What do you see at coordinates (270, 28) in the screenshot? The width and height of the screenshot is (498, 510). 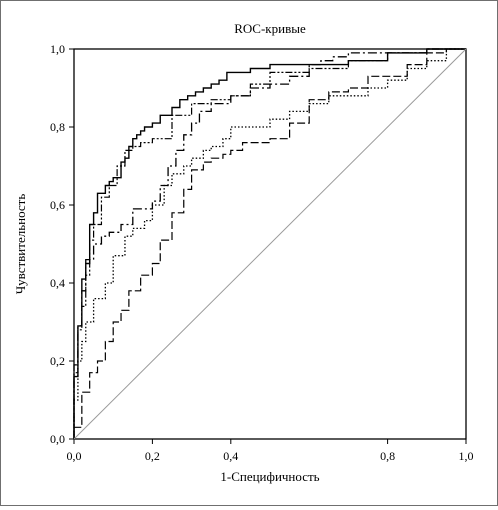 I see `chart-title: ROC-кривые` at bounding box center [270, 28].